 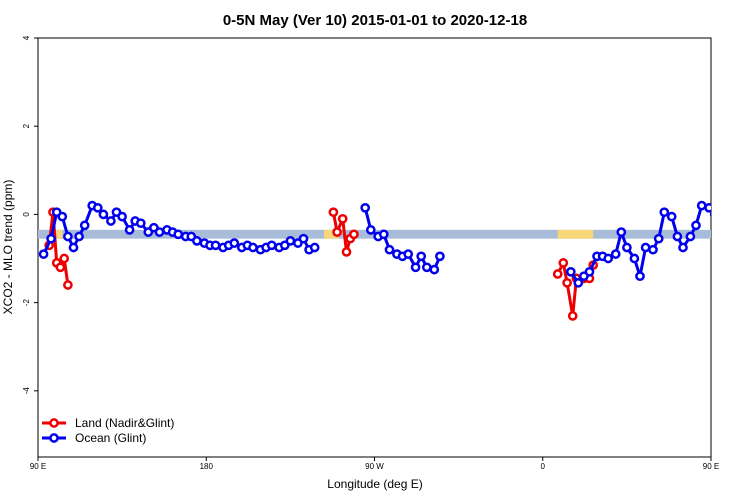 What do you see at coordinates (26, 391) in the screenshot?
I see `y-tick-label: -4` at bounding box center [26, 391].